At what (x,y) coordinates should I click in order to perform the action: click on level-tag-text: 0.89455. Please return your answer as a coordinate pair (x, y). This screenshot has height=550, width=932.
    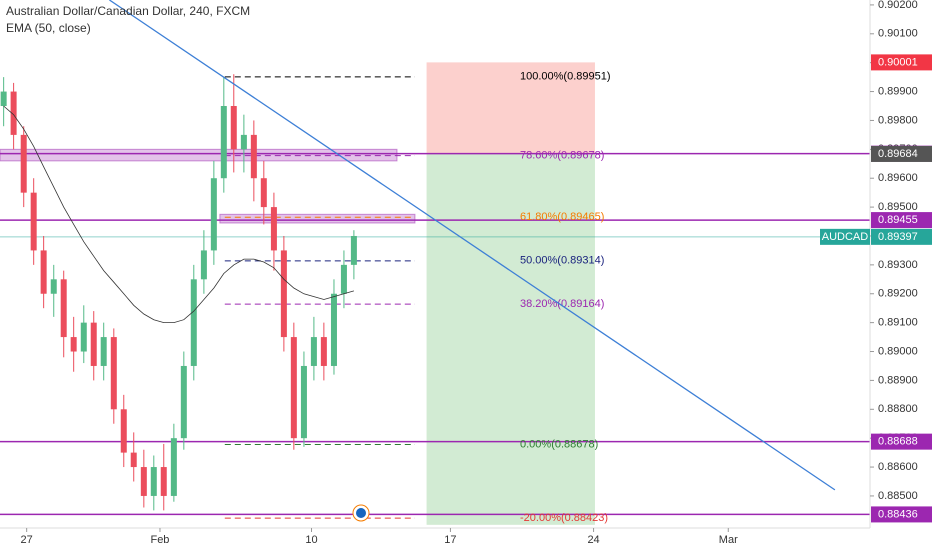
    Looking at the image, I should click on (898, 220).